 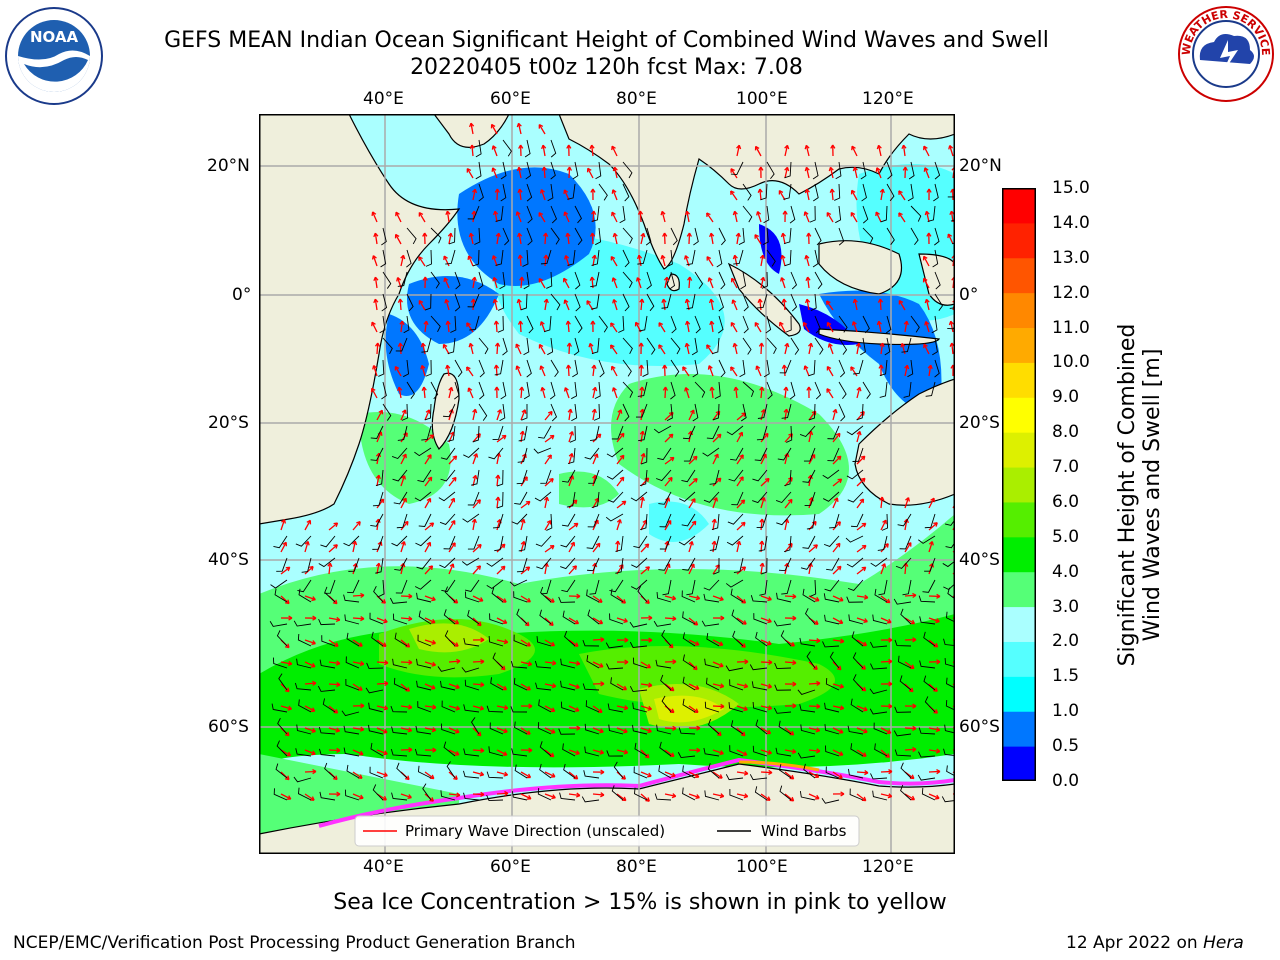 I want to click on lat-label-left: 20°N, so click(x=228, y=166).